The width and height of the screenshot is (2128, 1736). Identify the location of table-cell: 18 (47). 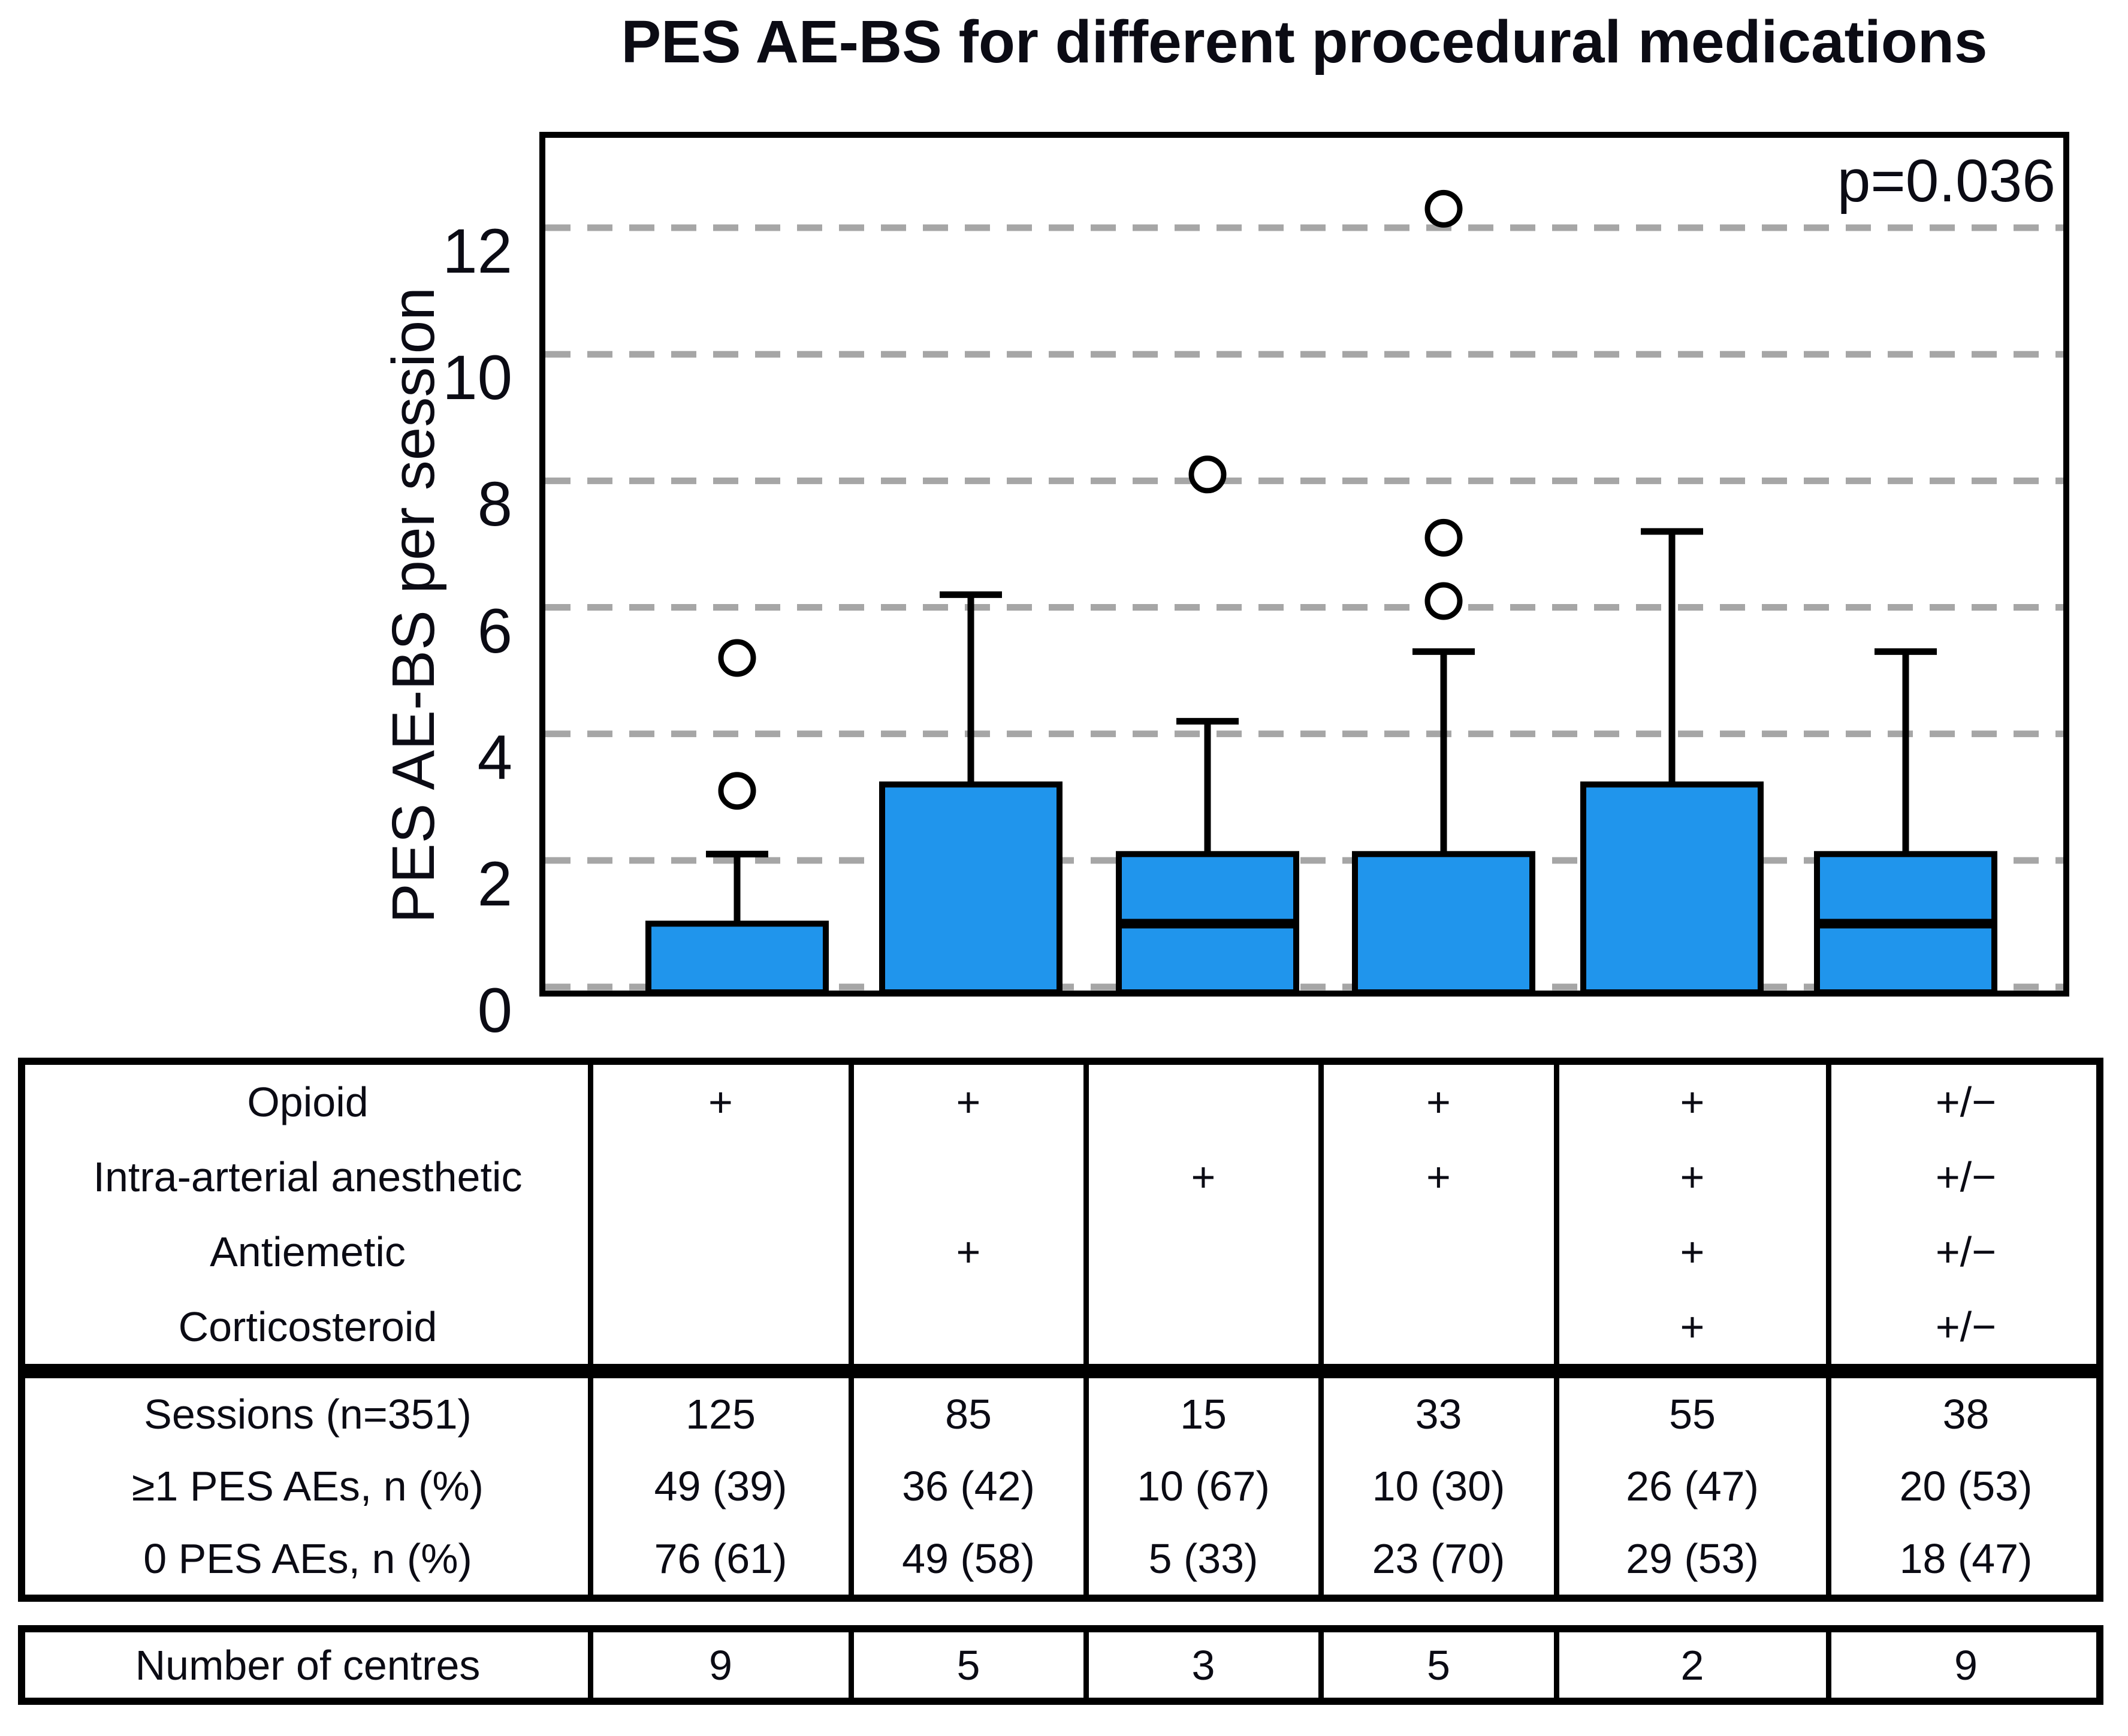
(1966, 1559).